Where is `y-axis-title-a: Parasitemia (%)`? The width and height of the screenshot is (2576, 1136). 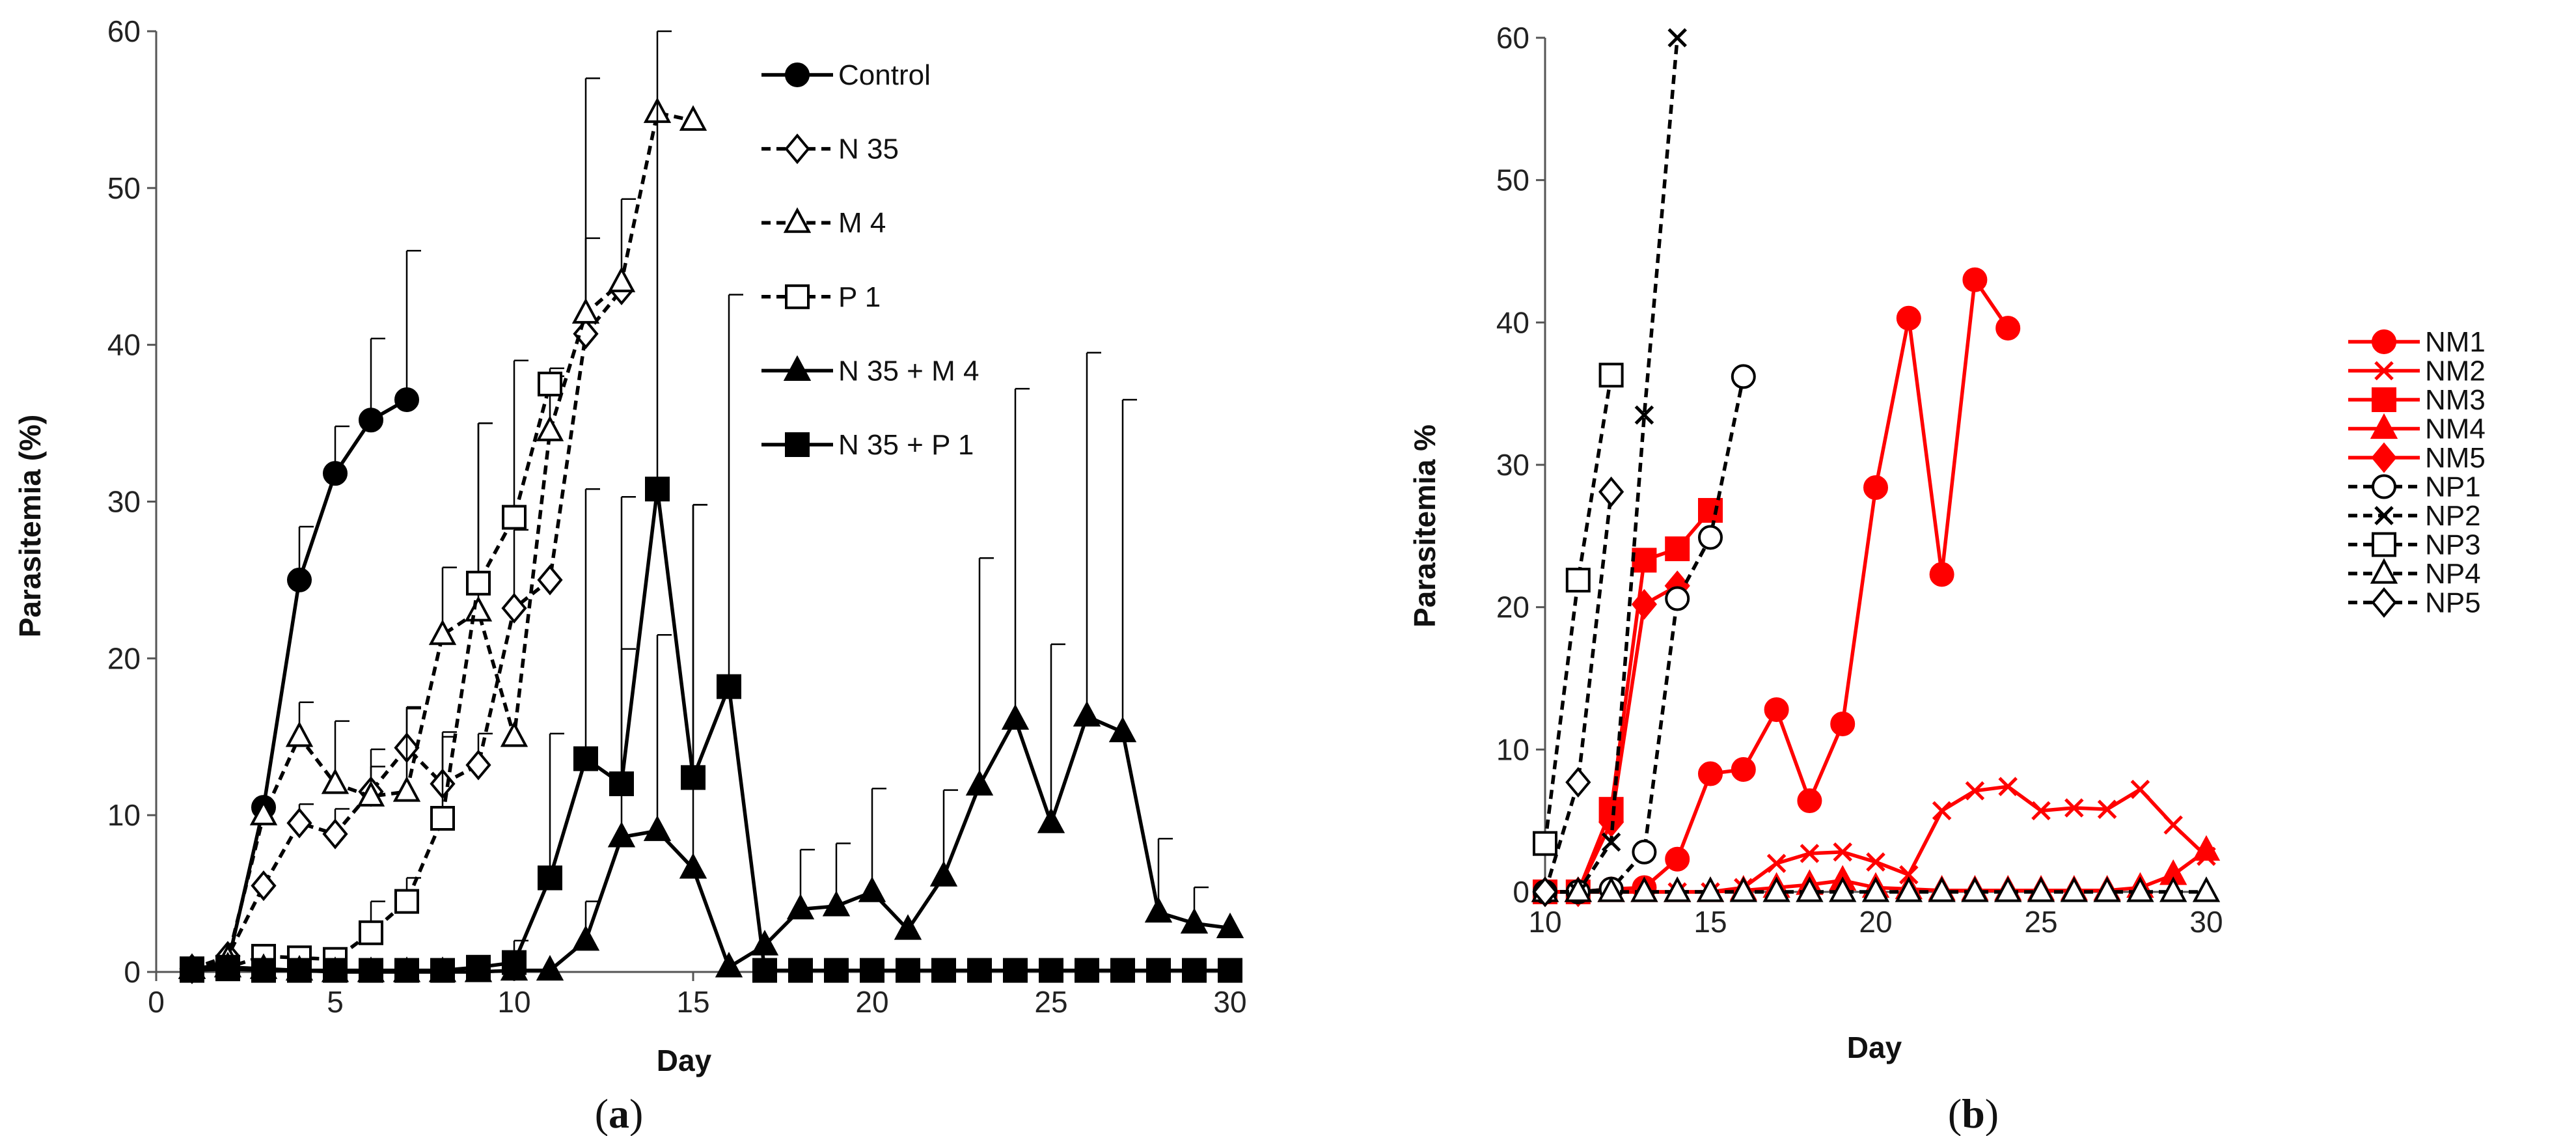
y-axis-title-a: Parasitemia (%) is located at coordinates (30, 526).